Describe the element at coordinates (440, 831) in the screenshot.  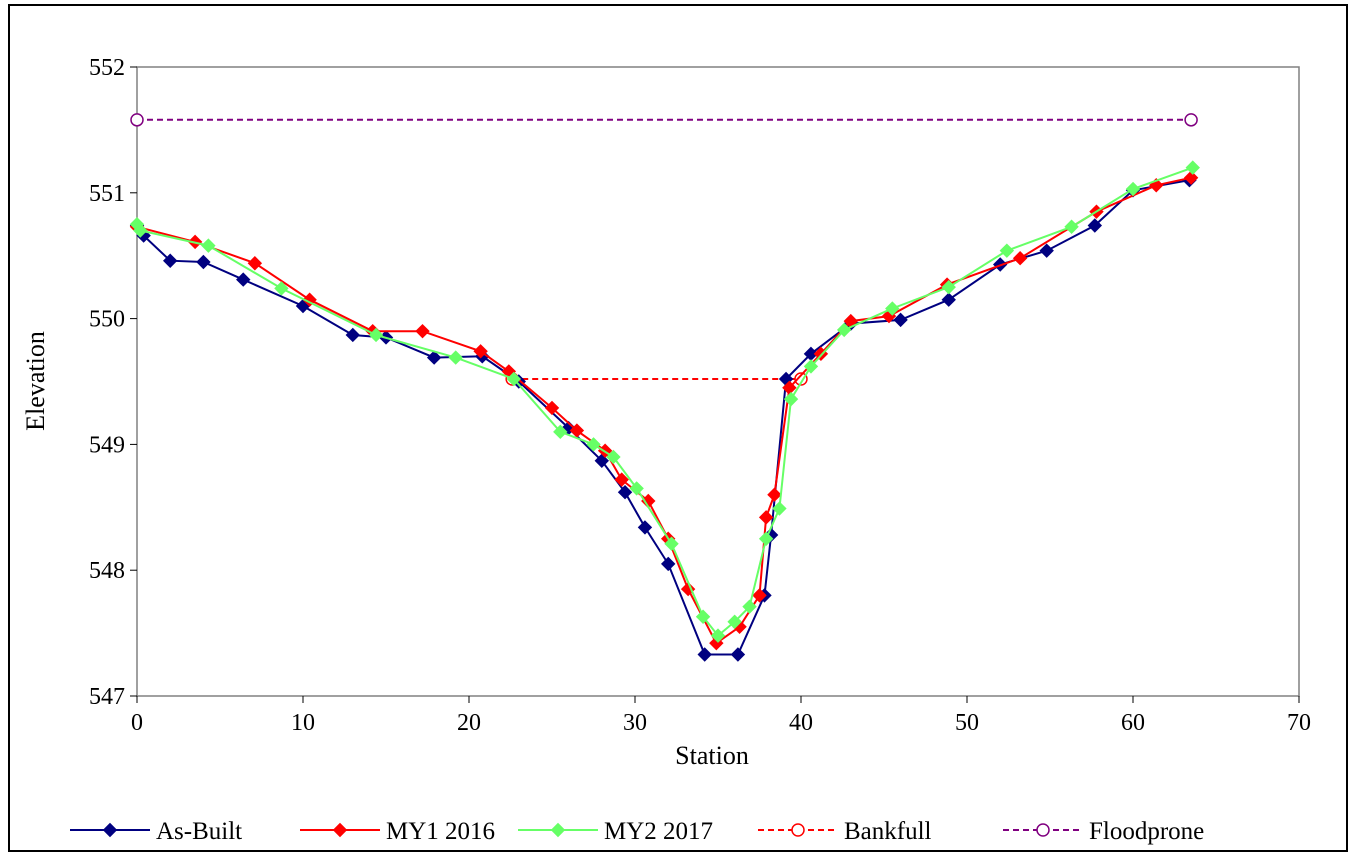
I see `legend-label: MY1 2016` at that location.